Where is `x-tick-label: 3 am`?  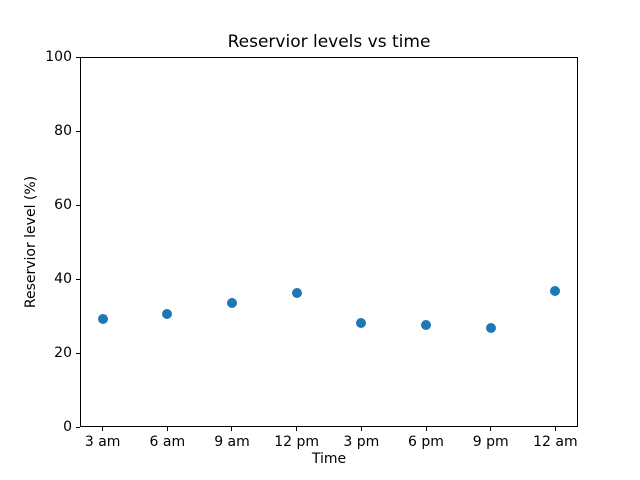 x-tick-label: 3 am is located at coordinates (102, 442).